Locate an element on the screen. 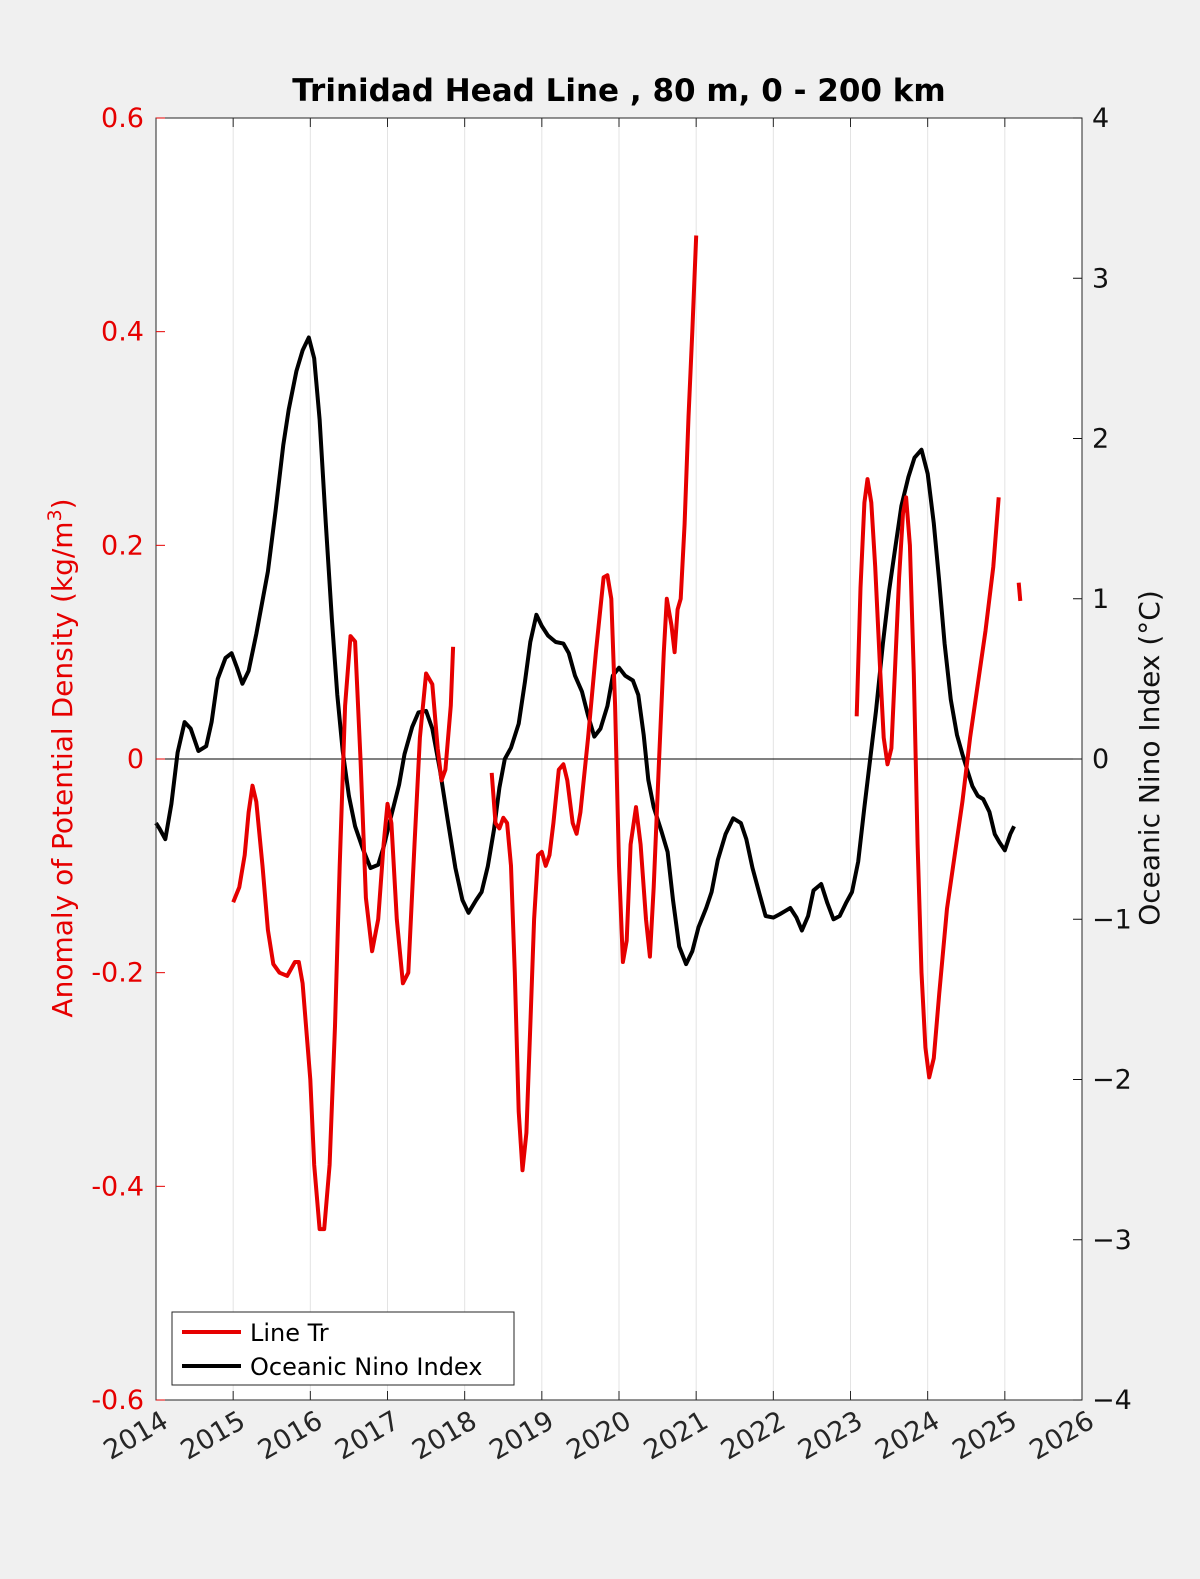 The width and height of the screenshot is (1200, 1579). right-tick-label: −4 is located at coordinates (1112, 1400).